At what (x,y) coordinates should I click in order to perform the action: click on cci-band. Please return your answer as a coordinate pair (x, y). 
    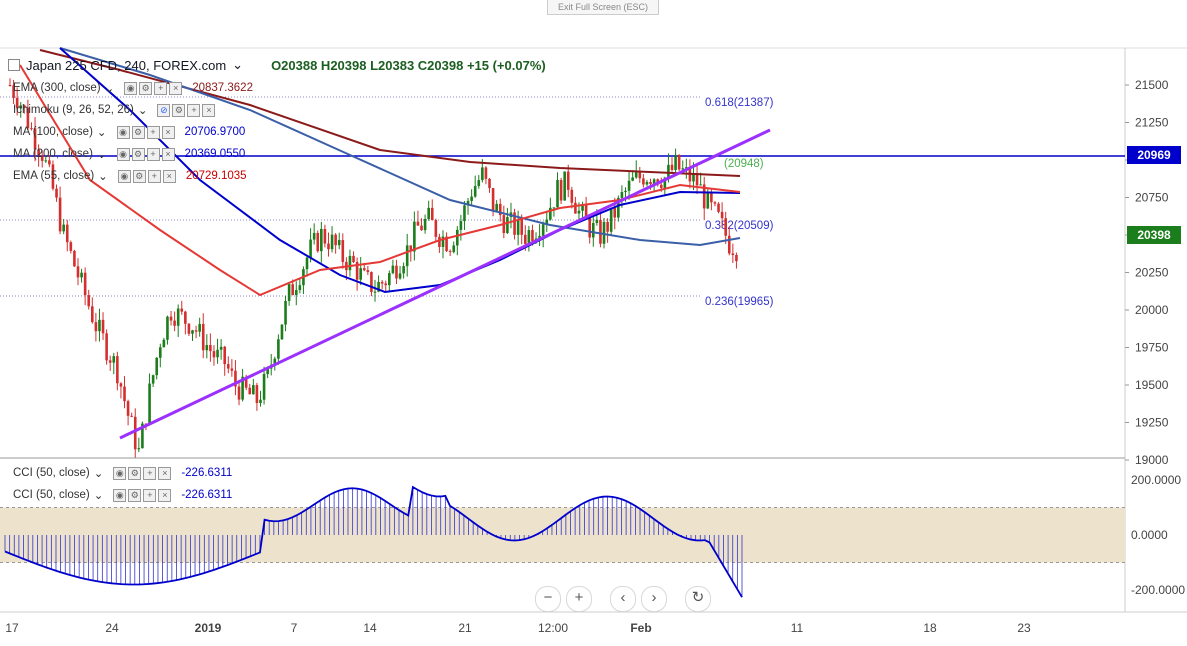
    Looking at the image, I should click on (562, 535).